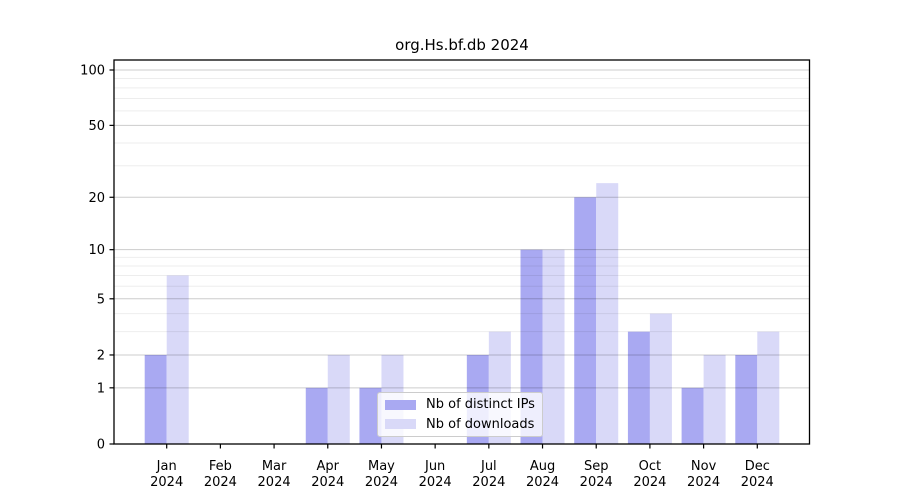  What do you see at coordinates (220, 482) in the screenshot?
I see `x-tick-label-year-feb: 2024` at bounding box center [220, 482].